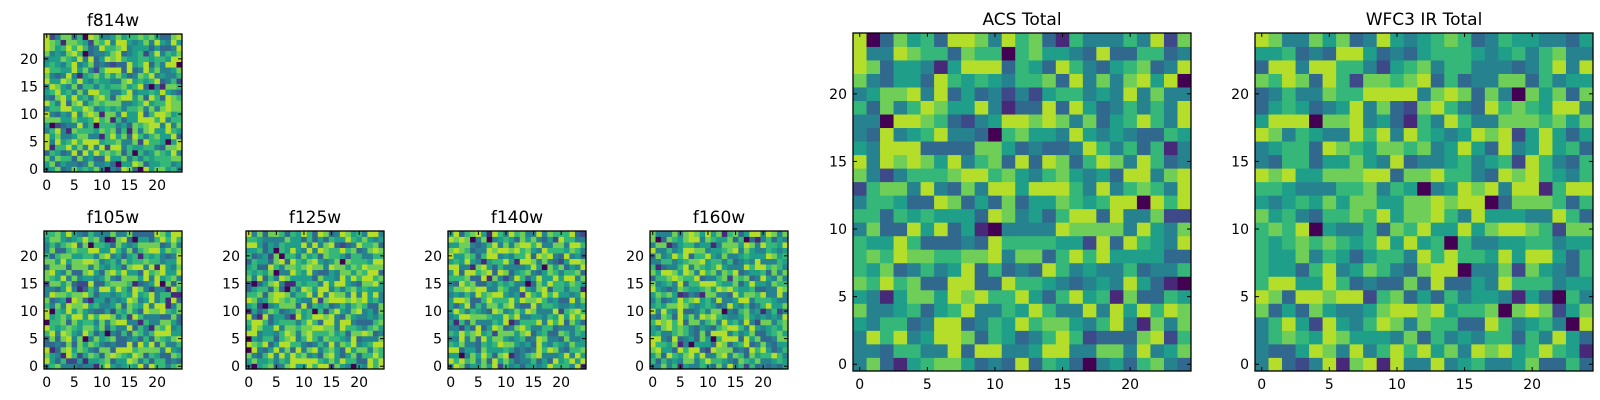  What do you see at coordinates (130, 383) in the screenshot?
I see `x-tick-label: 15` at bounding box center [130, 383].